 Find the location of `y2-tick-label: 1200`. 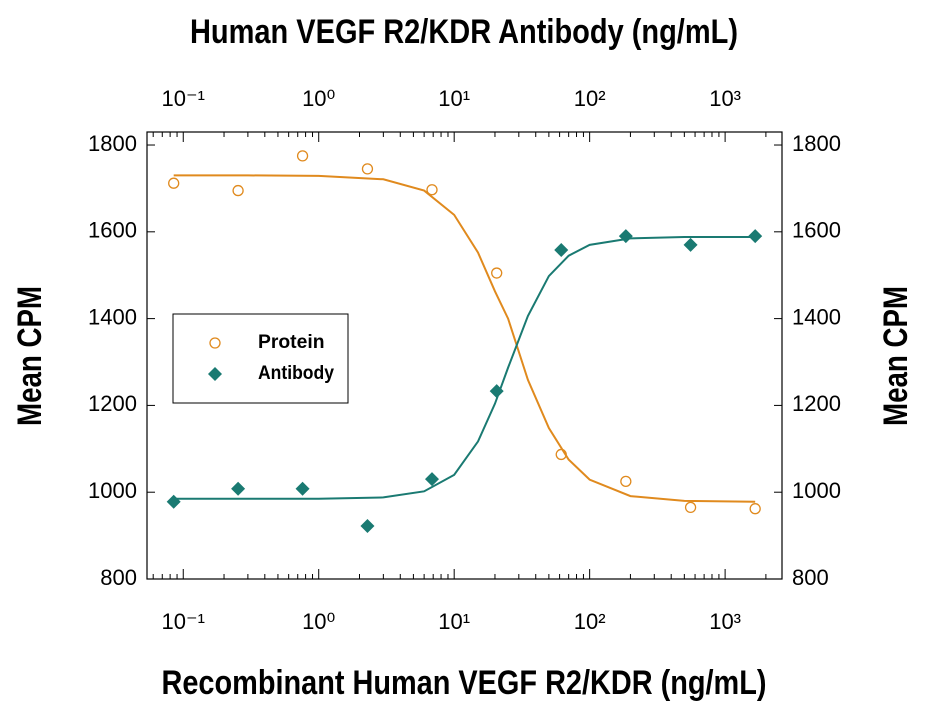

y2-tick-label: 1200 is located at coordinates (816, 403).